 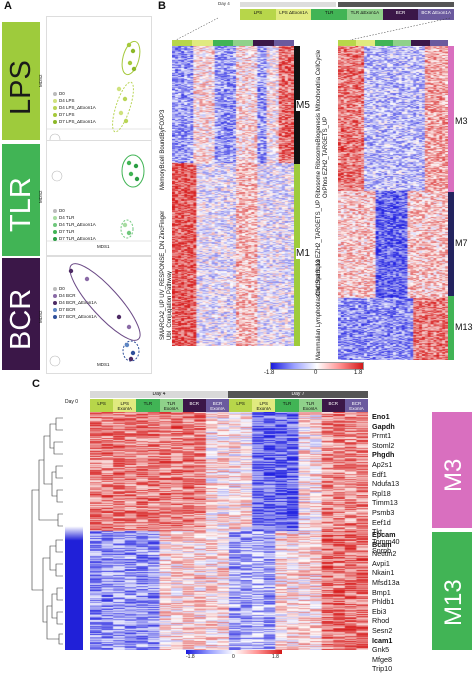 I want to click on gene-label: Rpl18, so click(x=381, y=493).